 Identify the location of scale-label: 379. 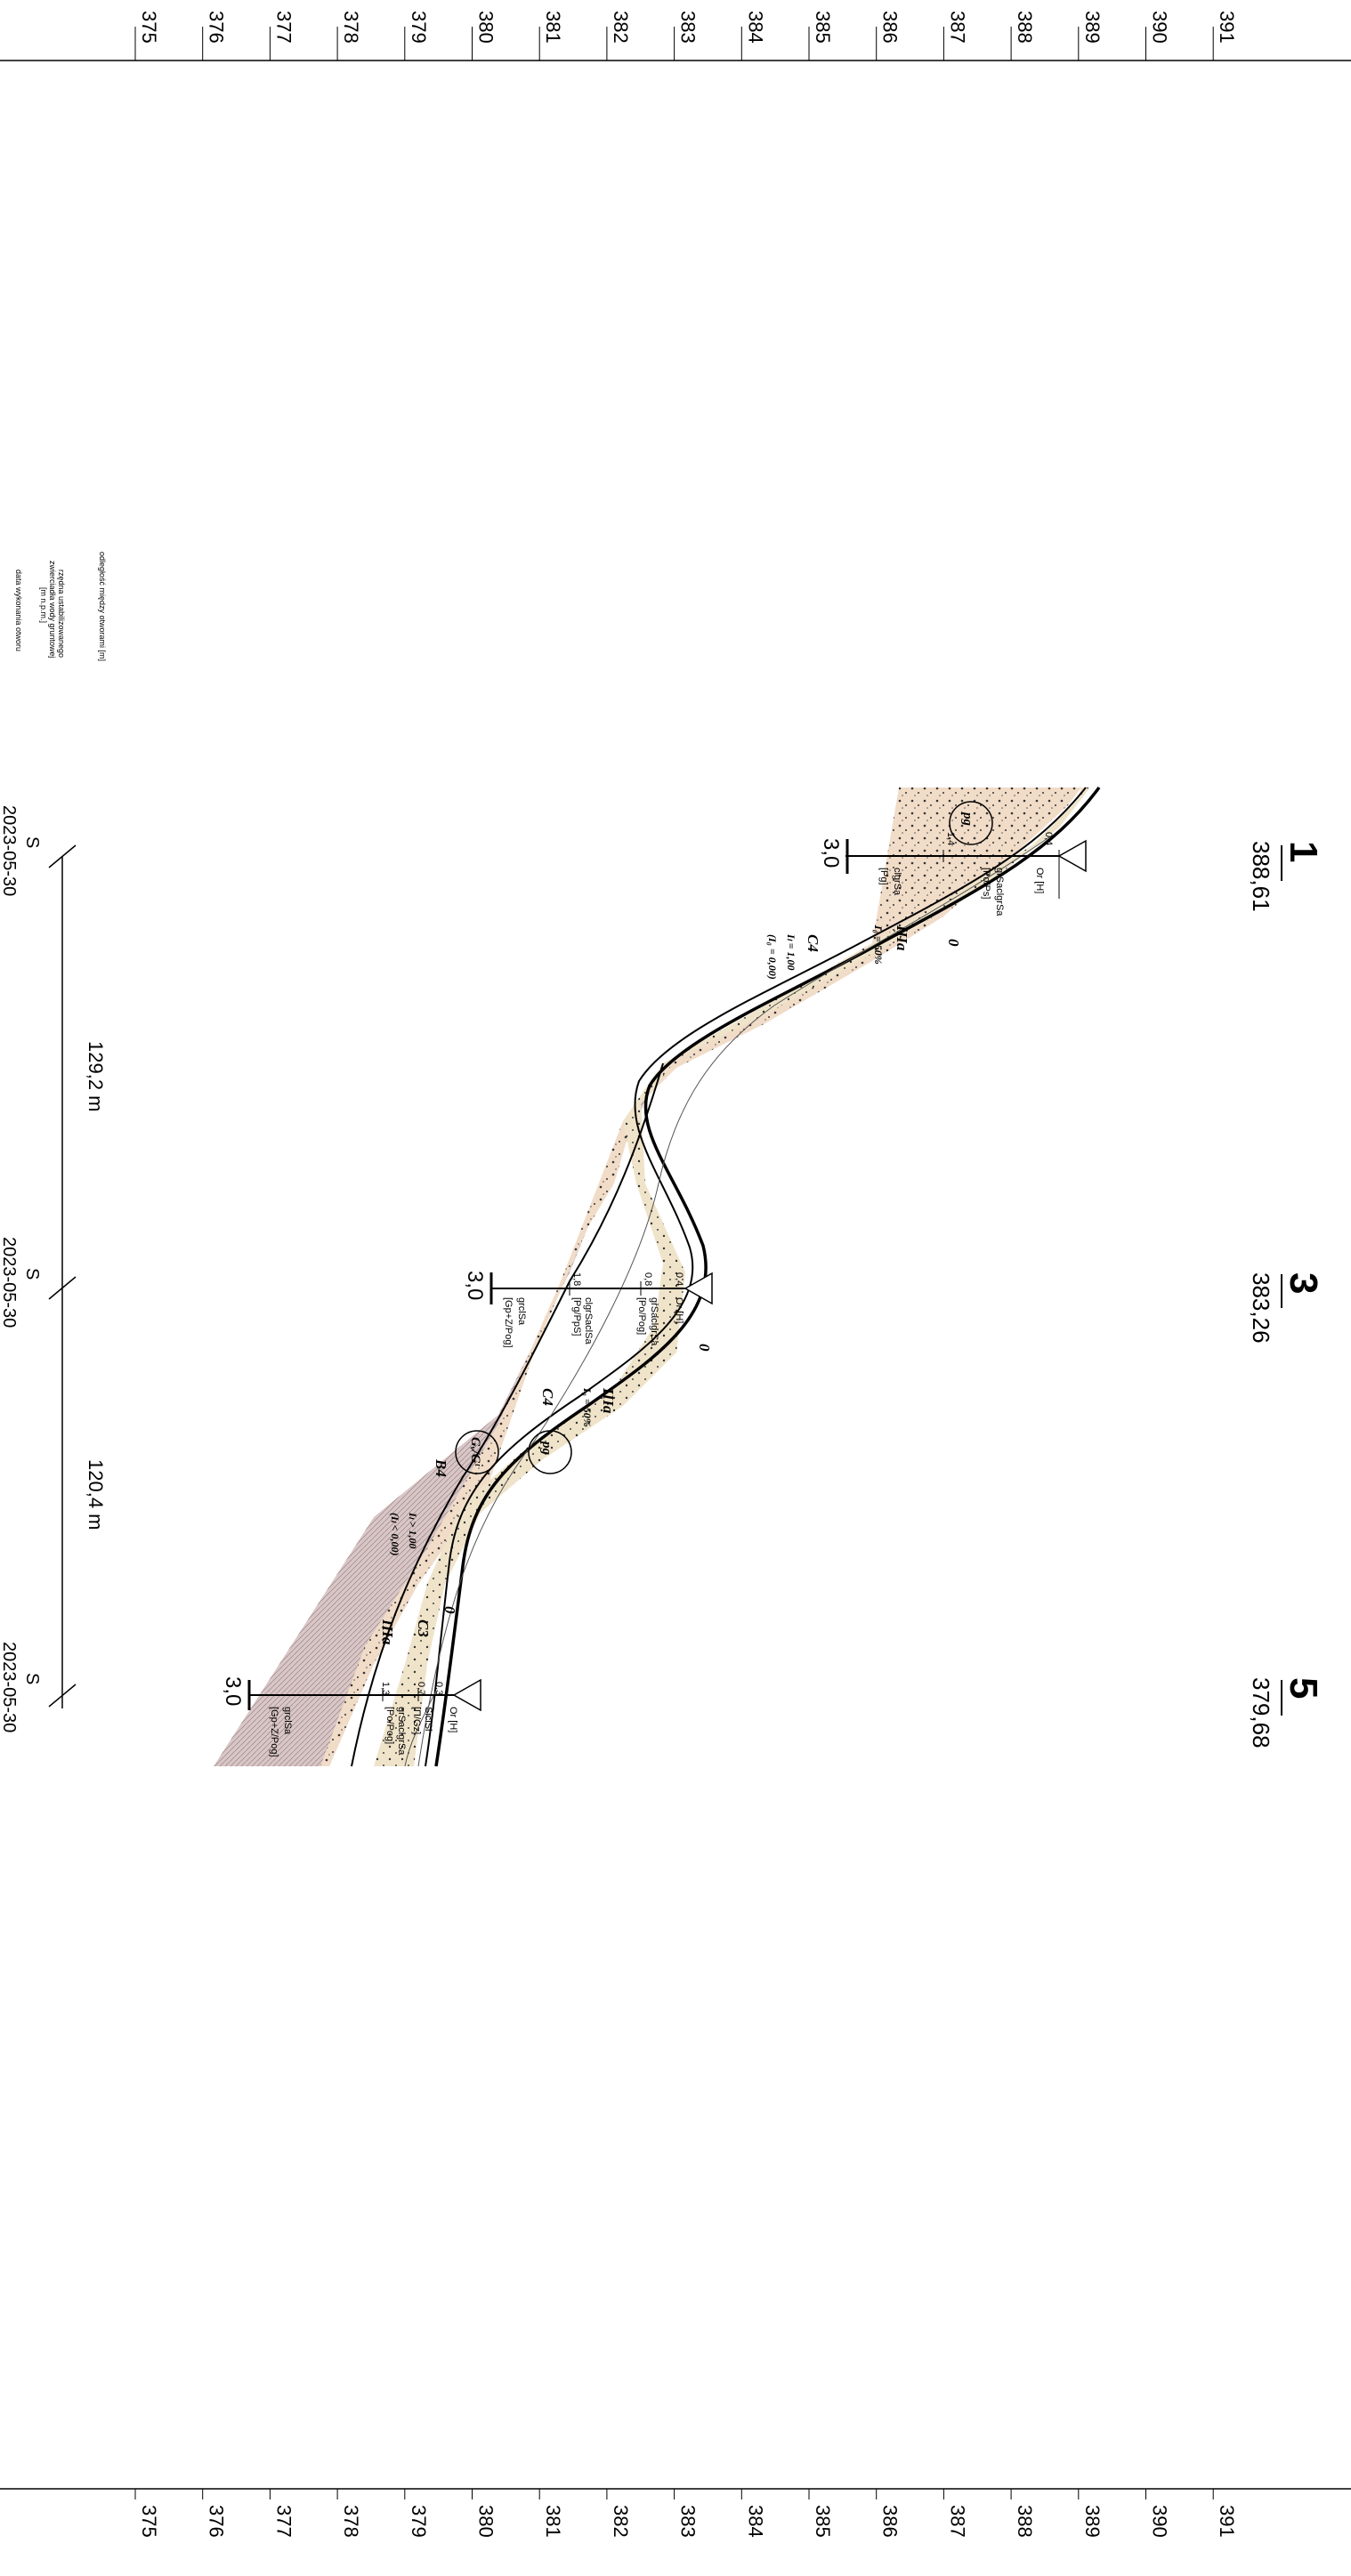
(419, 27).